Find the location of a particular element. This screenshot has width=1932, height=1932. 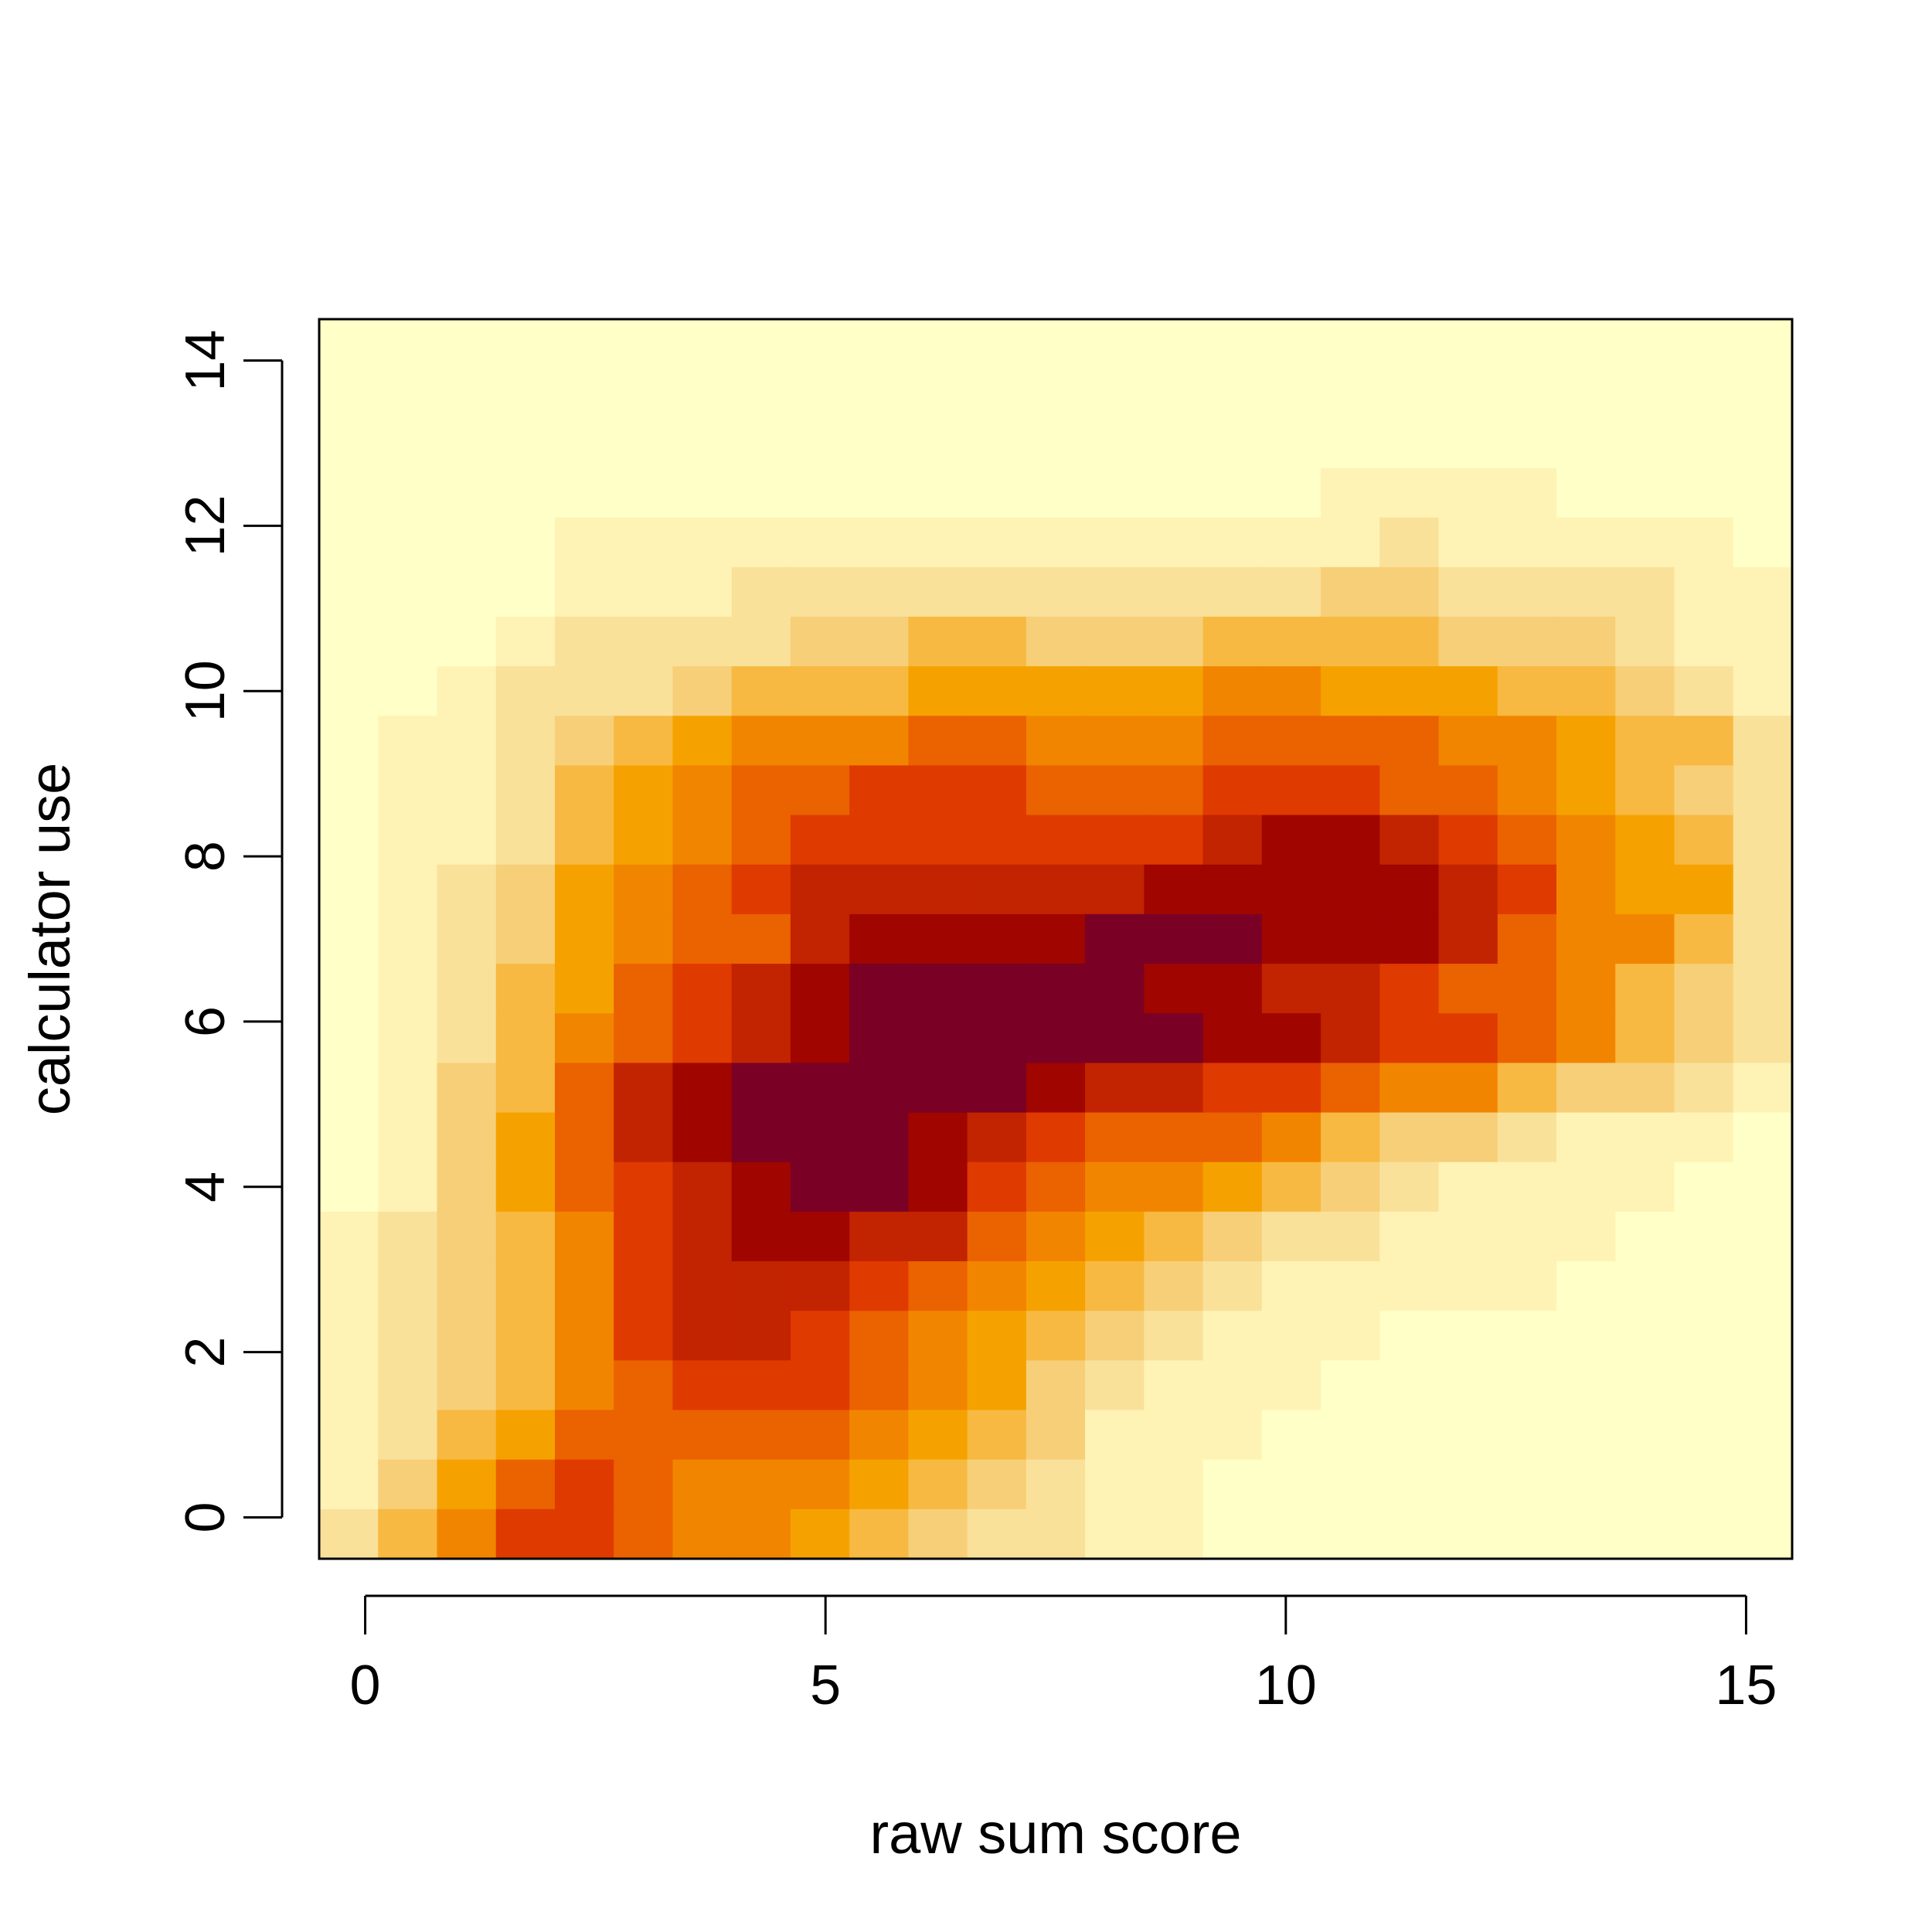

y-tick-label: 2 is located at coordinates (205, 1353).